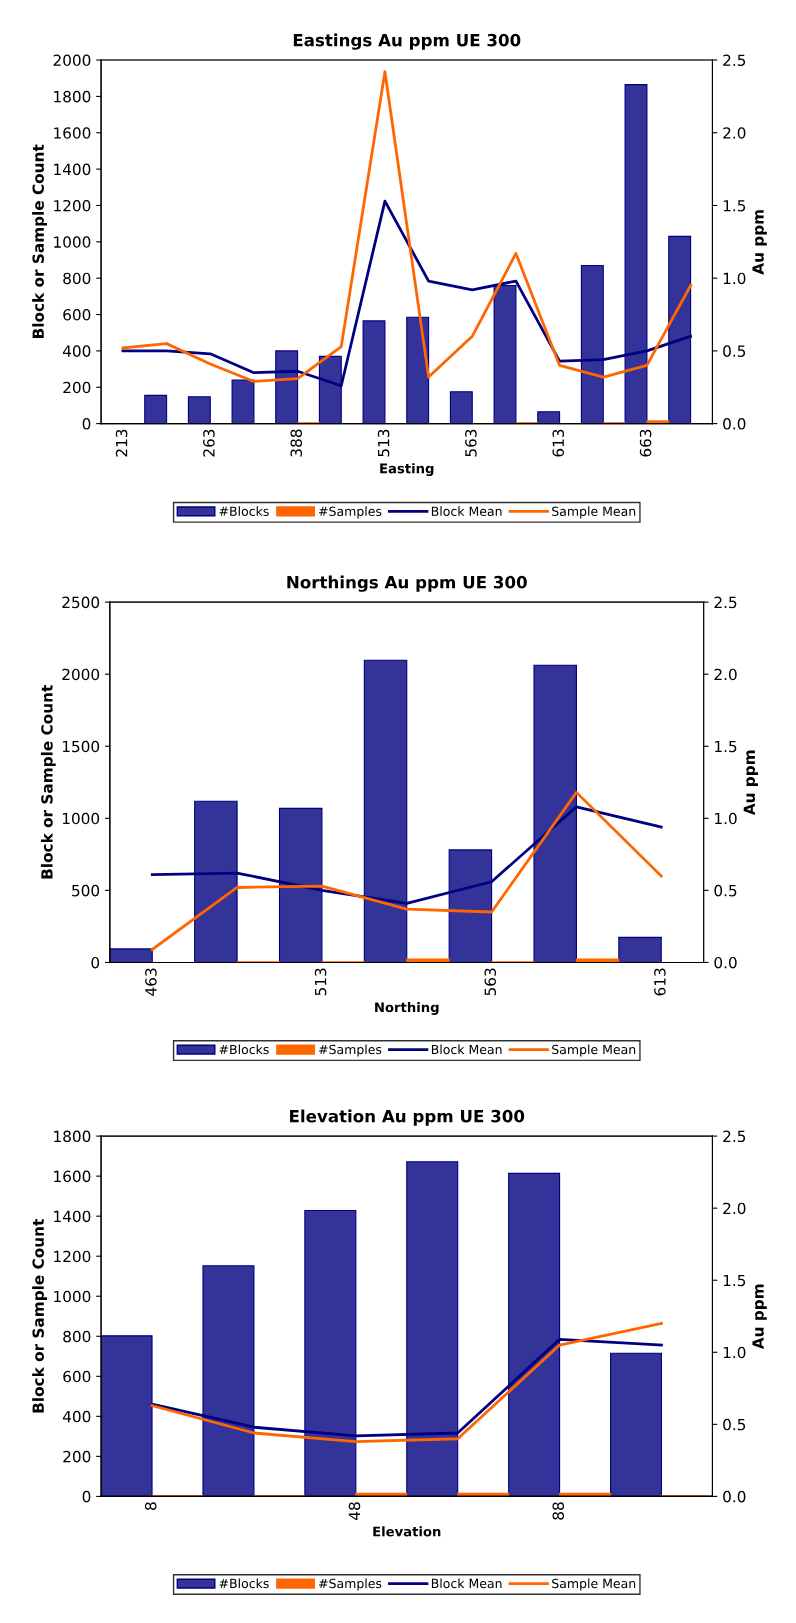  What do you see at coordinates (407, 1117) in the screenshot?
I see `chart-title: Elevation Au ppm UE 300` at bounding box center [407, 1117].